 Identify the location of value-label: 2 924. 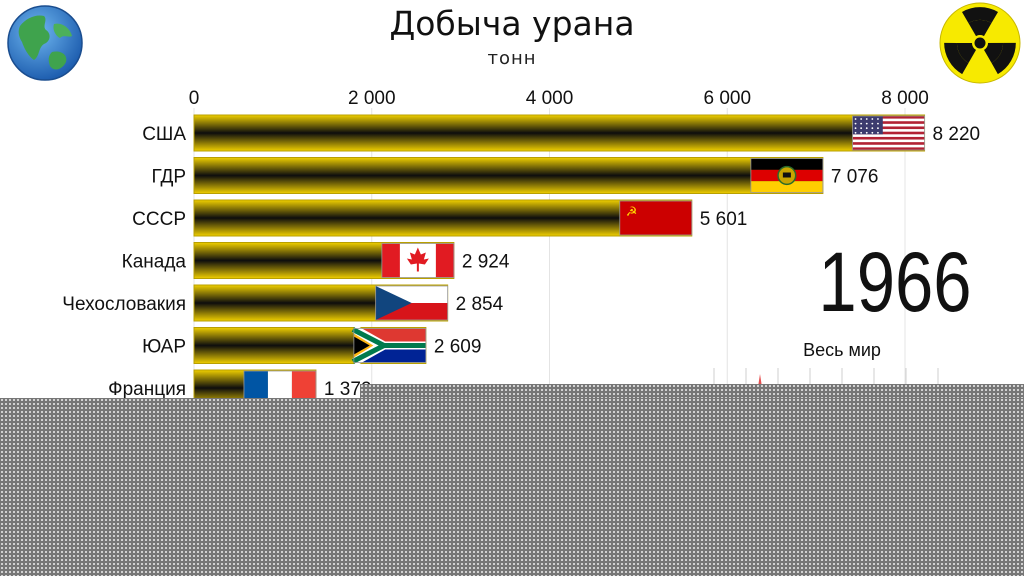
(486, 262).